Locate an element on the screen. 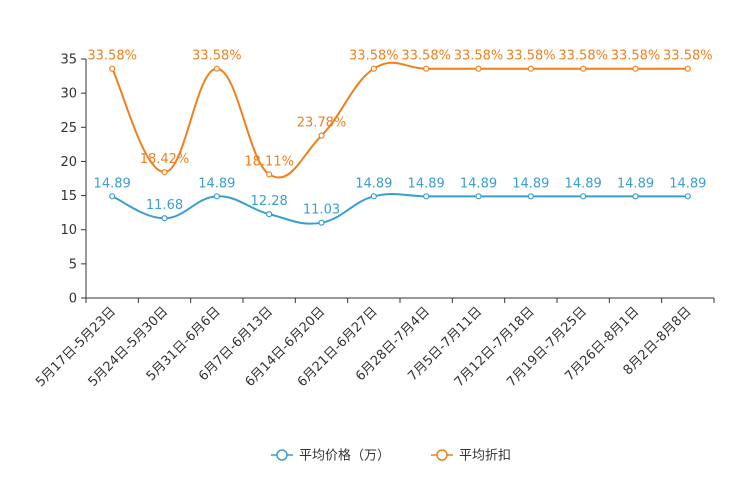  legend-item-2: 平均折扣 is located at coordinates (471, 456).